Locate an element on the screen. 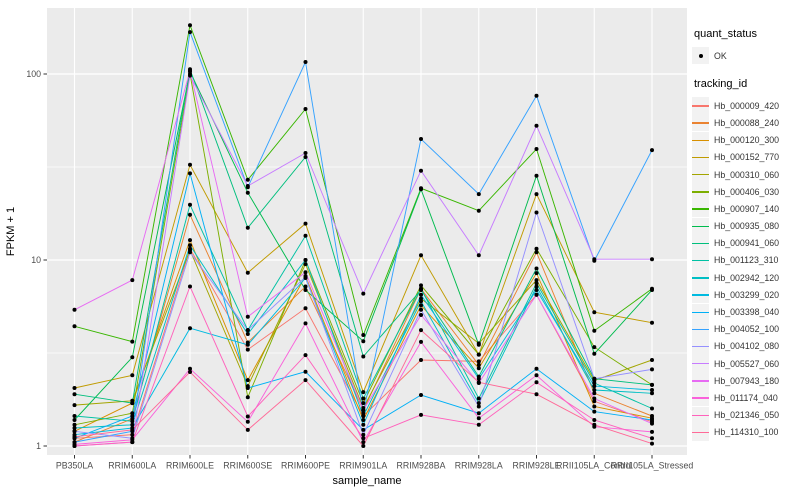 The width and height of the screenshot is (800, 500). x-tick-label: RRIM928LA is located at coordinates (479, 466).